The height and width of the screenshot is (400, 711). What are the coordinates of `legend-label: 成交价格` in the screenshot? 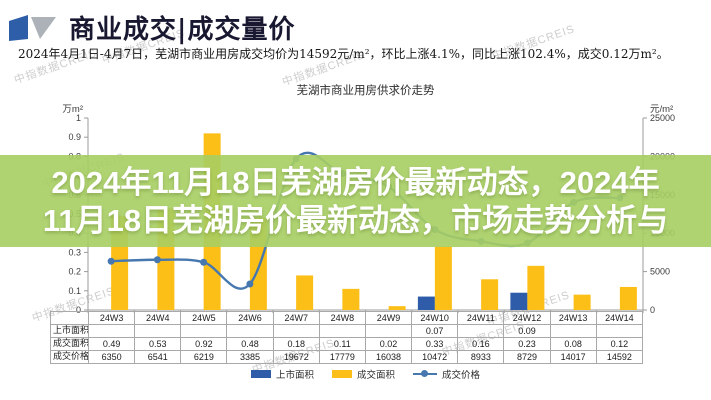 It's located at (461, 375).